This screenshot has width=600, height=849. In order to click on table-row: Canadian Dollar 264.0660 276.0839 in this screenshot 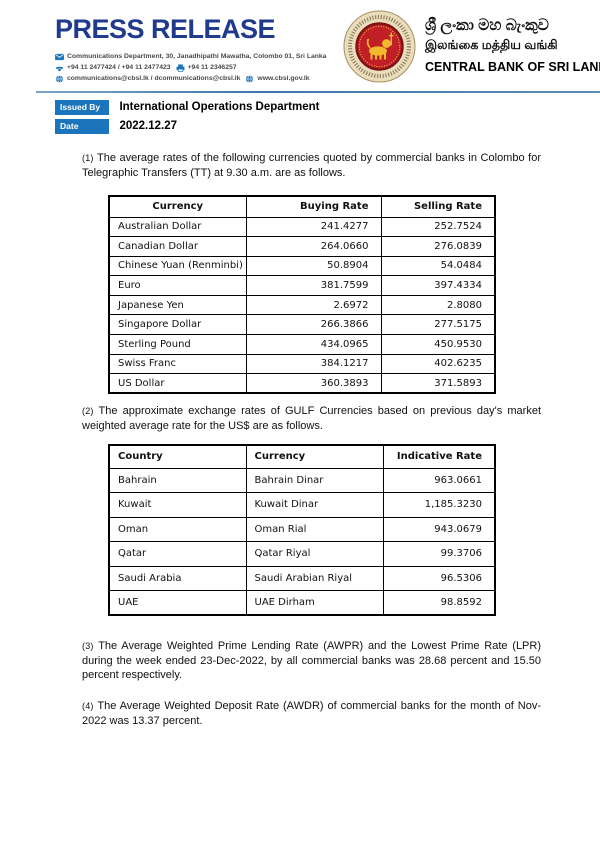, I will do `click(302, 246)`.